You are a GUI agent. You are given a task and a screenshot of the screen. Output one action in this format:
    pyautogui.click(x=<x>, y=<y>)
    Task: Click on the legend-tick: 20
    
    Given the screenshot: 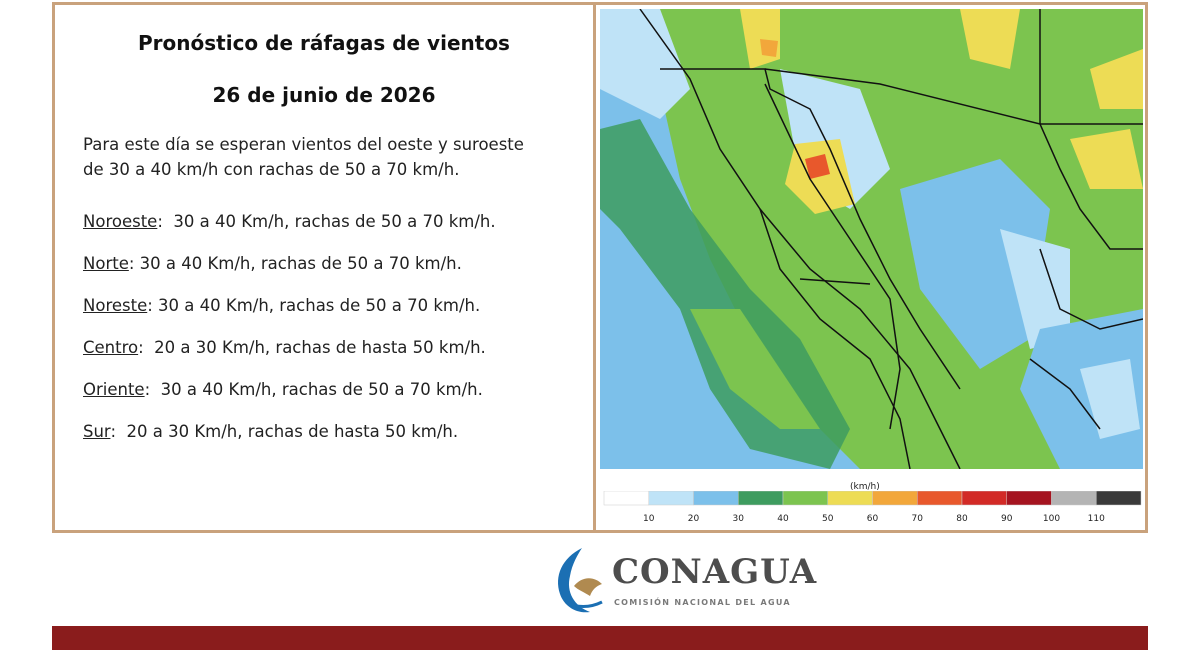 What is the action you would take?
    pyautogui.click(x=694, y=519)
    